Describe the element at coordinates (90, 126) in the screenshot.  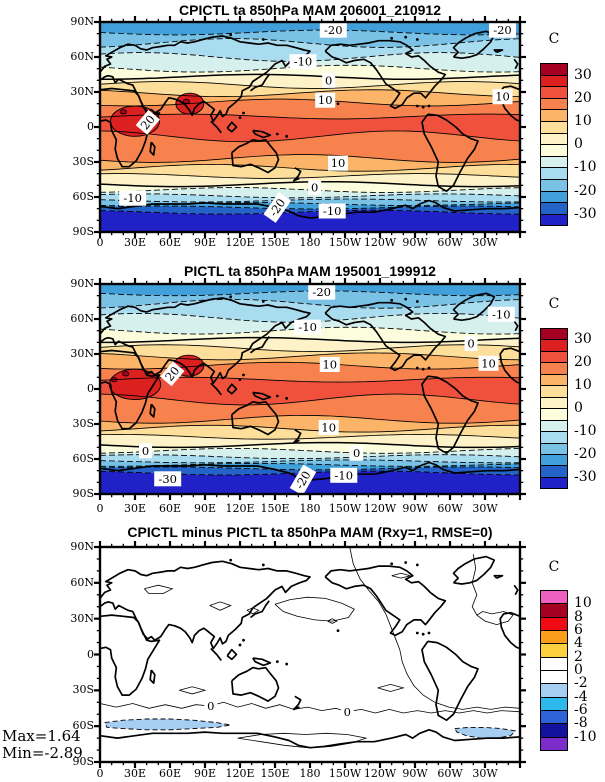
I see `lat-tick-label: 0` at that location.